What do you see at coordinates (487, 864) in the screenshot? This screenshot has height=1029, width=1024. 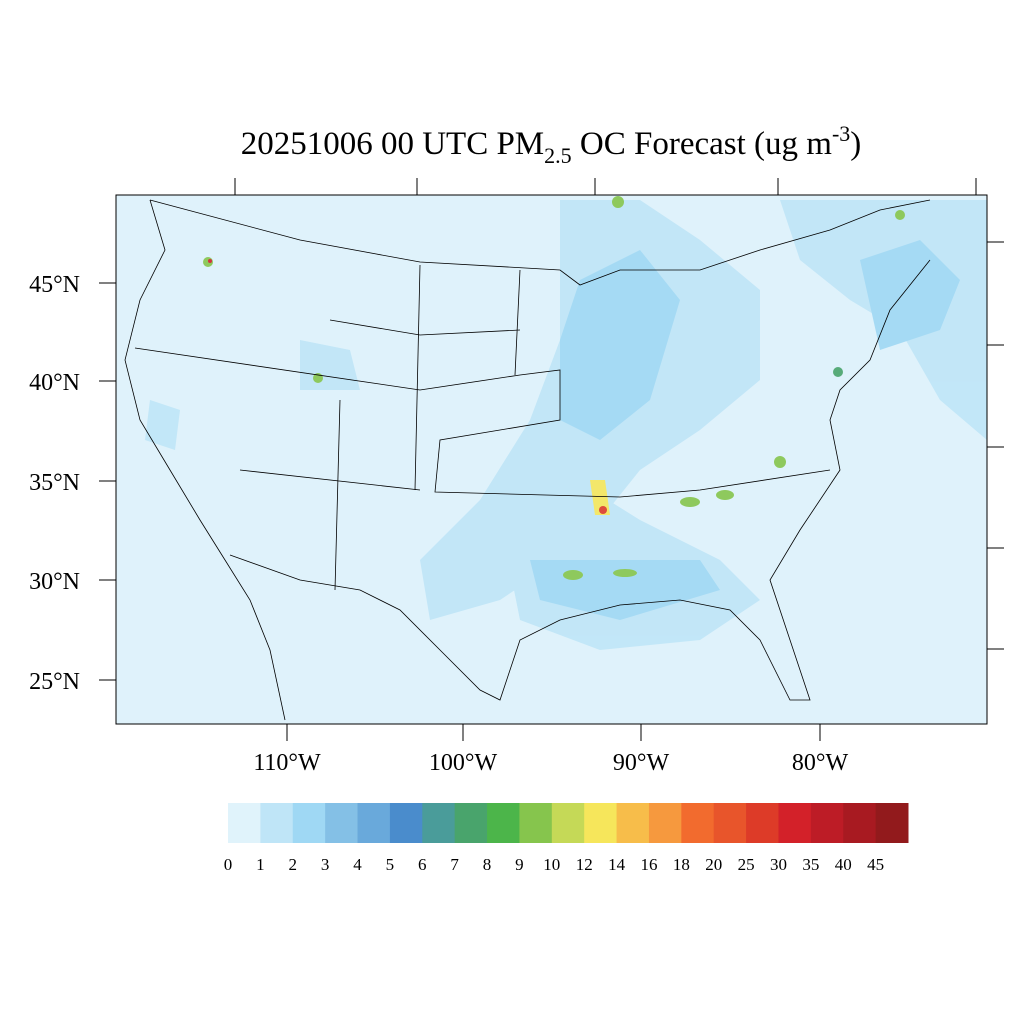 I see `colorbar-label: 8` at bounding box center [487, 864].